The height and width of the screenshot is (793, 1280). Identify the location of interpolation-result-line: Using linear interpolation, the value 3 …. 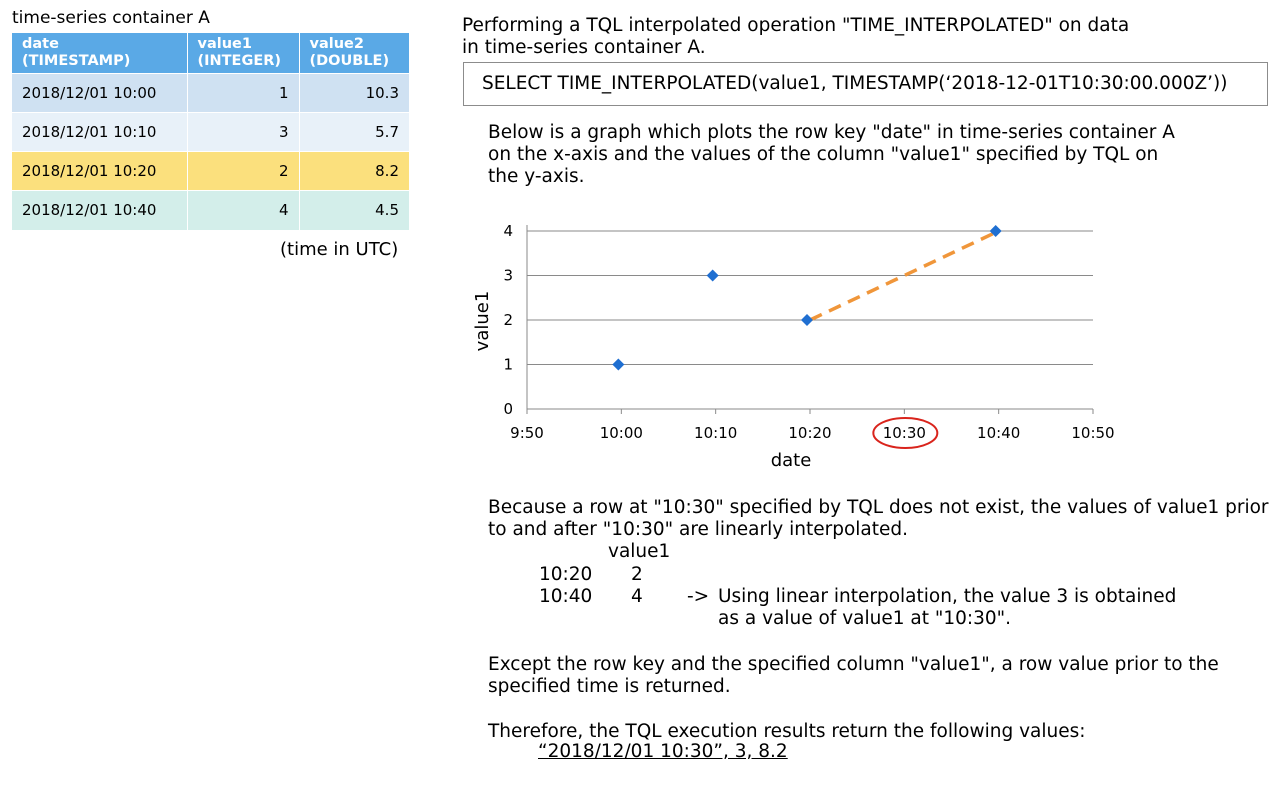
(947, 596).